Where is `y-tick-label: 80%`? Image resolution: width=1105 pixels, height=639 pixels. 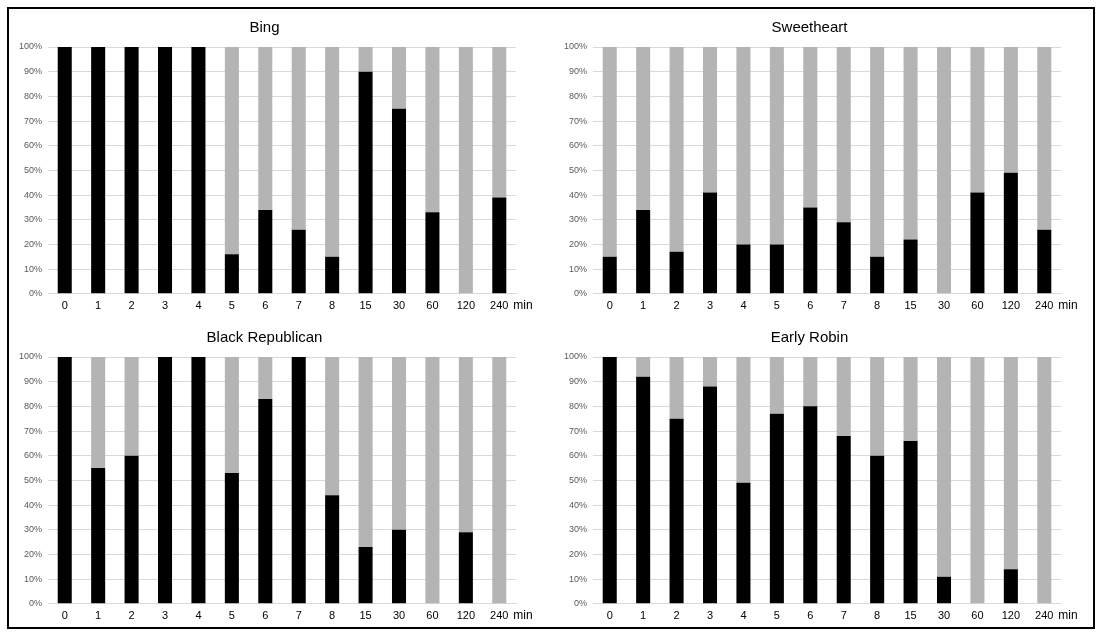
y-tick-label: 80% is located at coordinates (33, 405).